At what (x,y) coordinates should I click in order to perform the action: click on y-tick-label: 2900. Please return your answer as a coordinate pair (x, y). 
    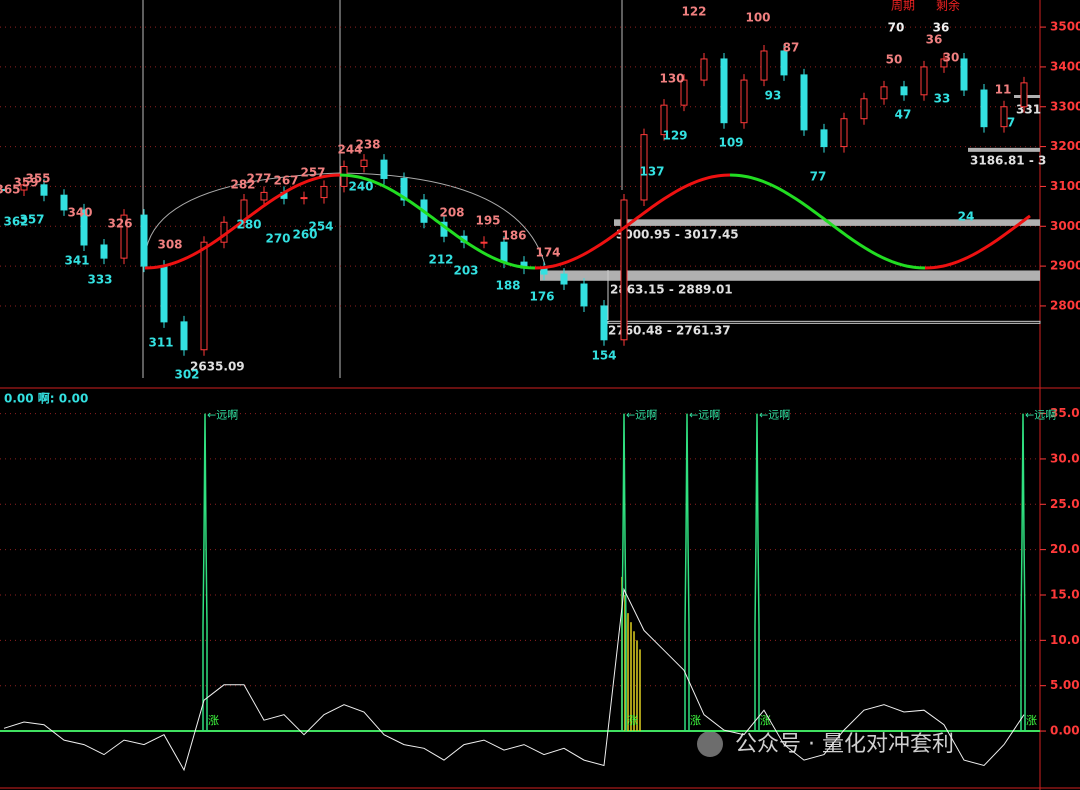
    Looking at the image, I should click on (1065, 266).